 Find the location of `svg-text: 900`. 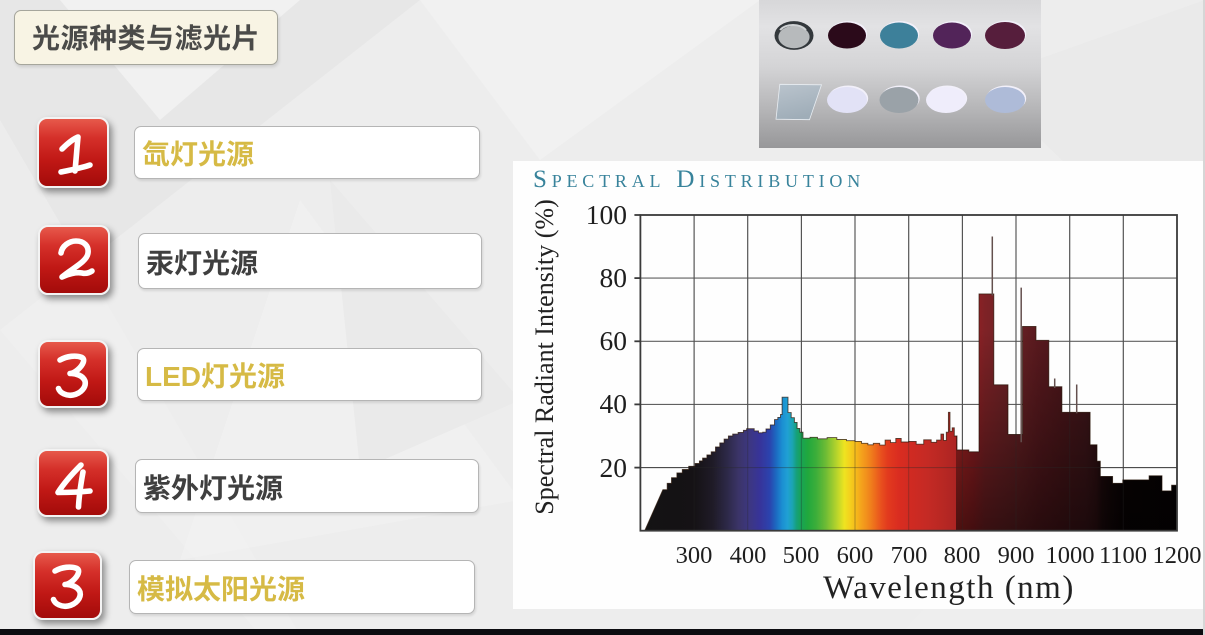

svg-text: 900 is located at coordinates (1016, 555).